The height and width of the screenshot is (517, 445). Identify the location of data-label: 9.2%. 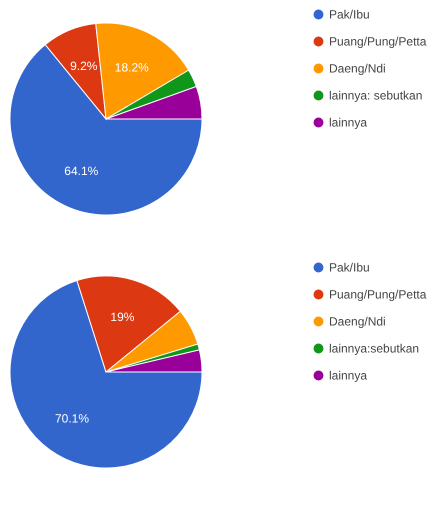
(84, 65).